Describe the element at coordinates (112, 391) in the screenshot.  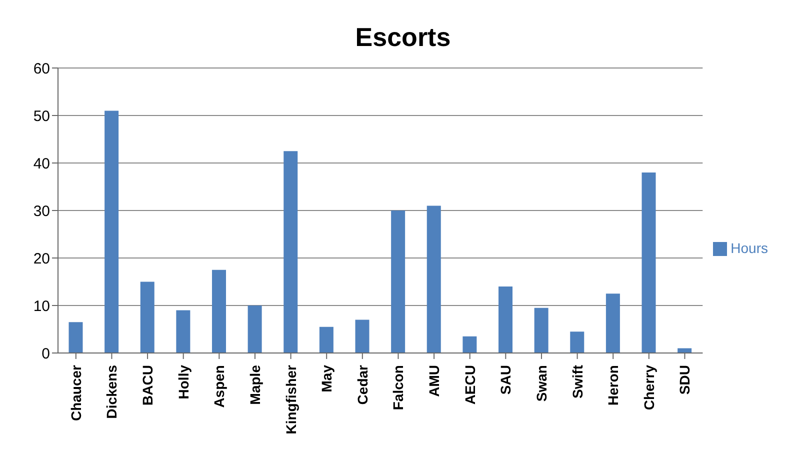
I see `x-tick-label: Dickens` at that location.